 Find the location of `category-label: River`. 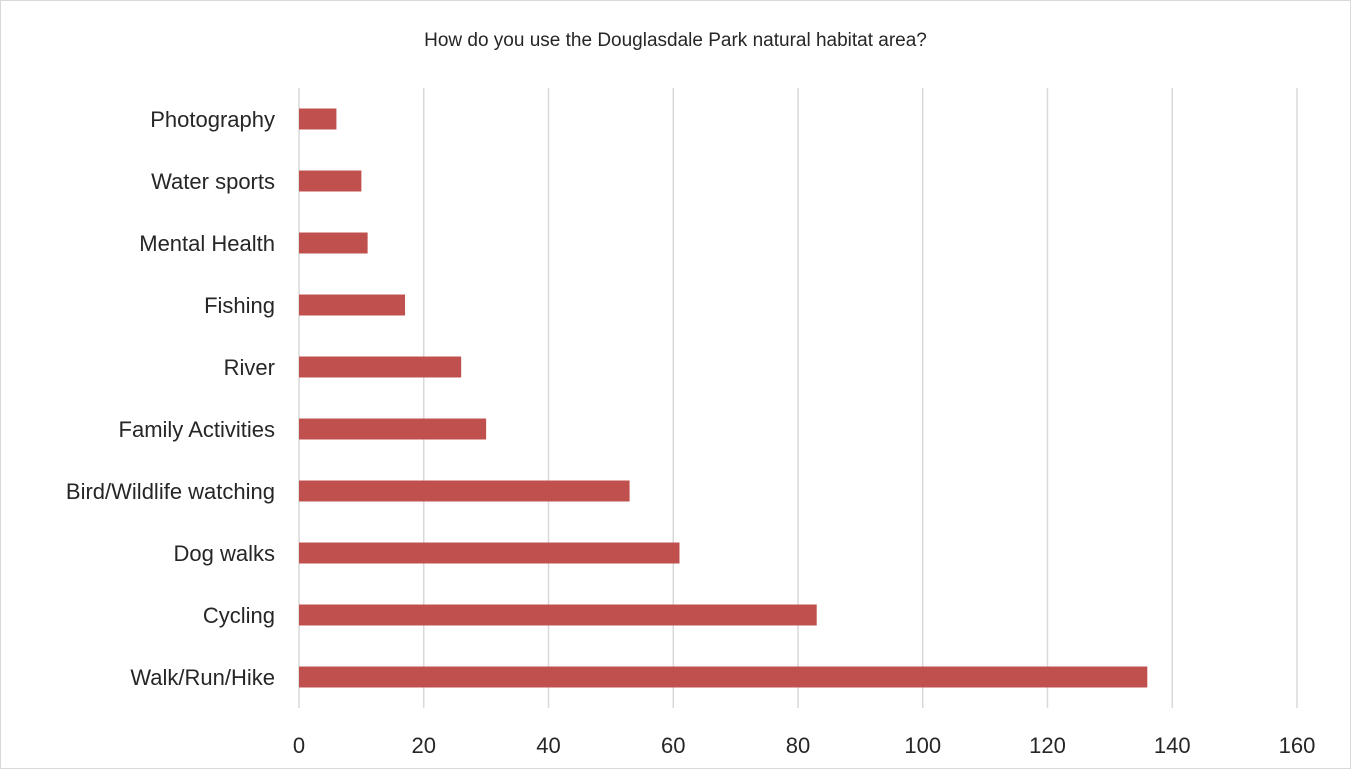

category-label: River is located at coordinates (249, 367).